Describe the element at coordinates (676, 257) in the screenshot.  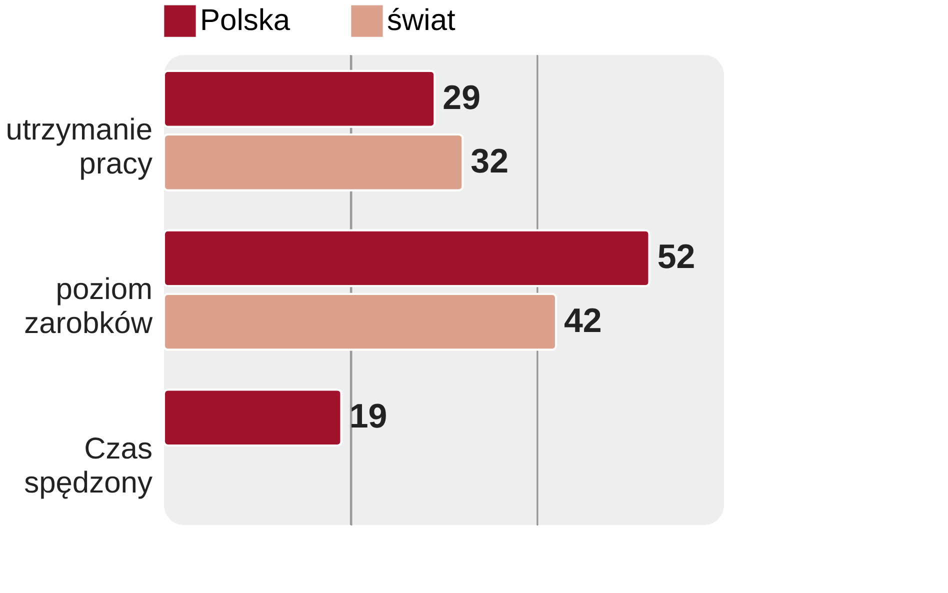
I see `data-label: 52` at that location.